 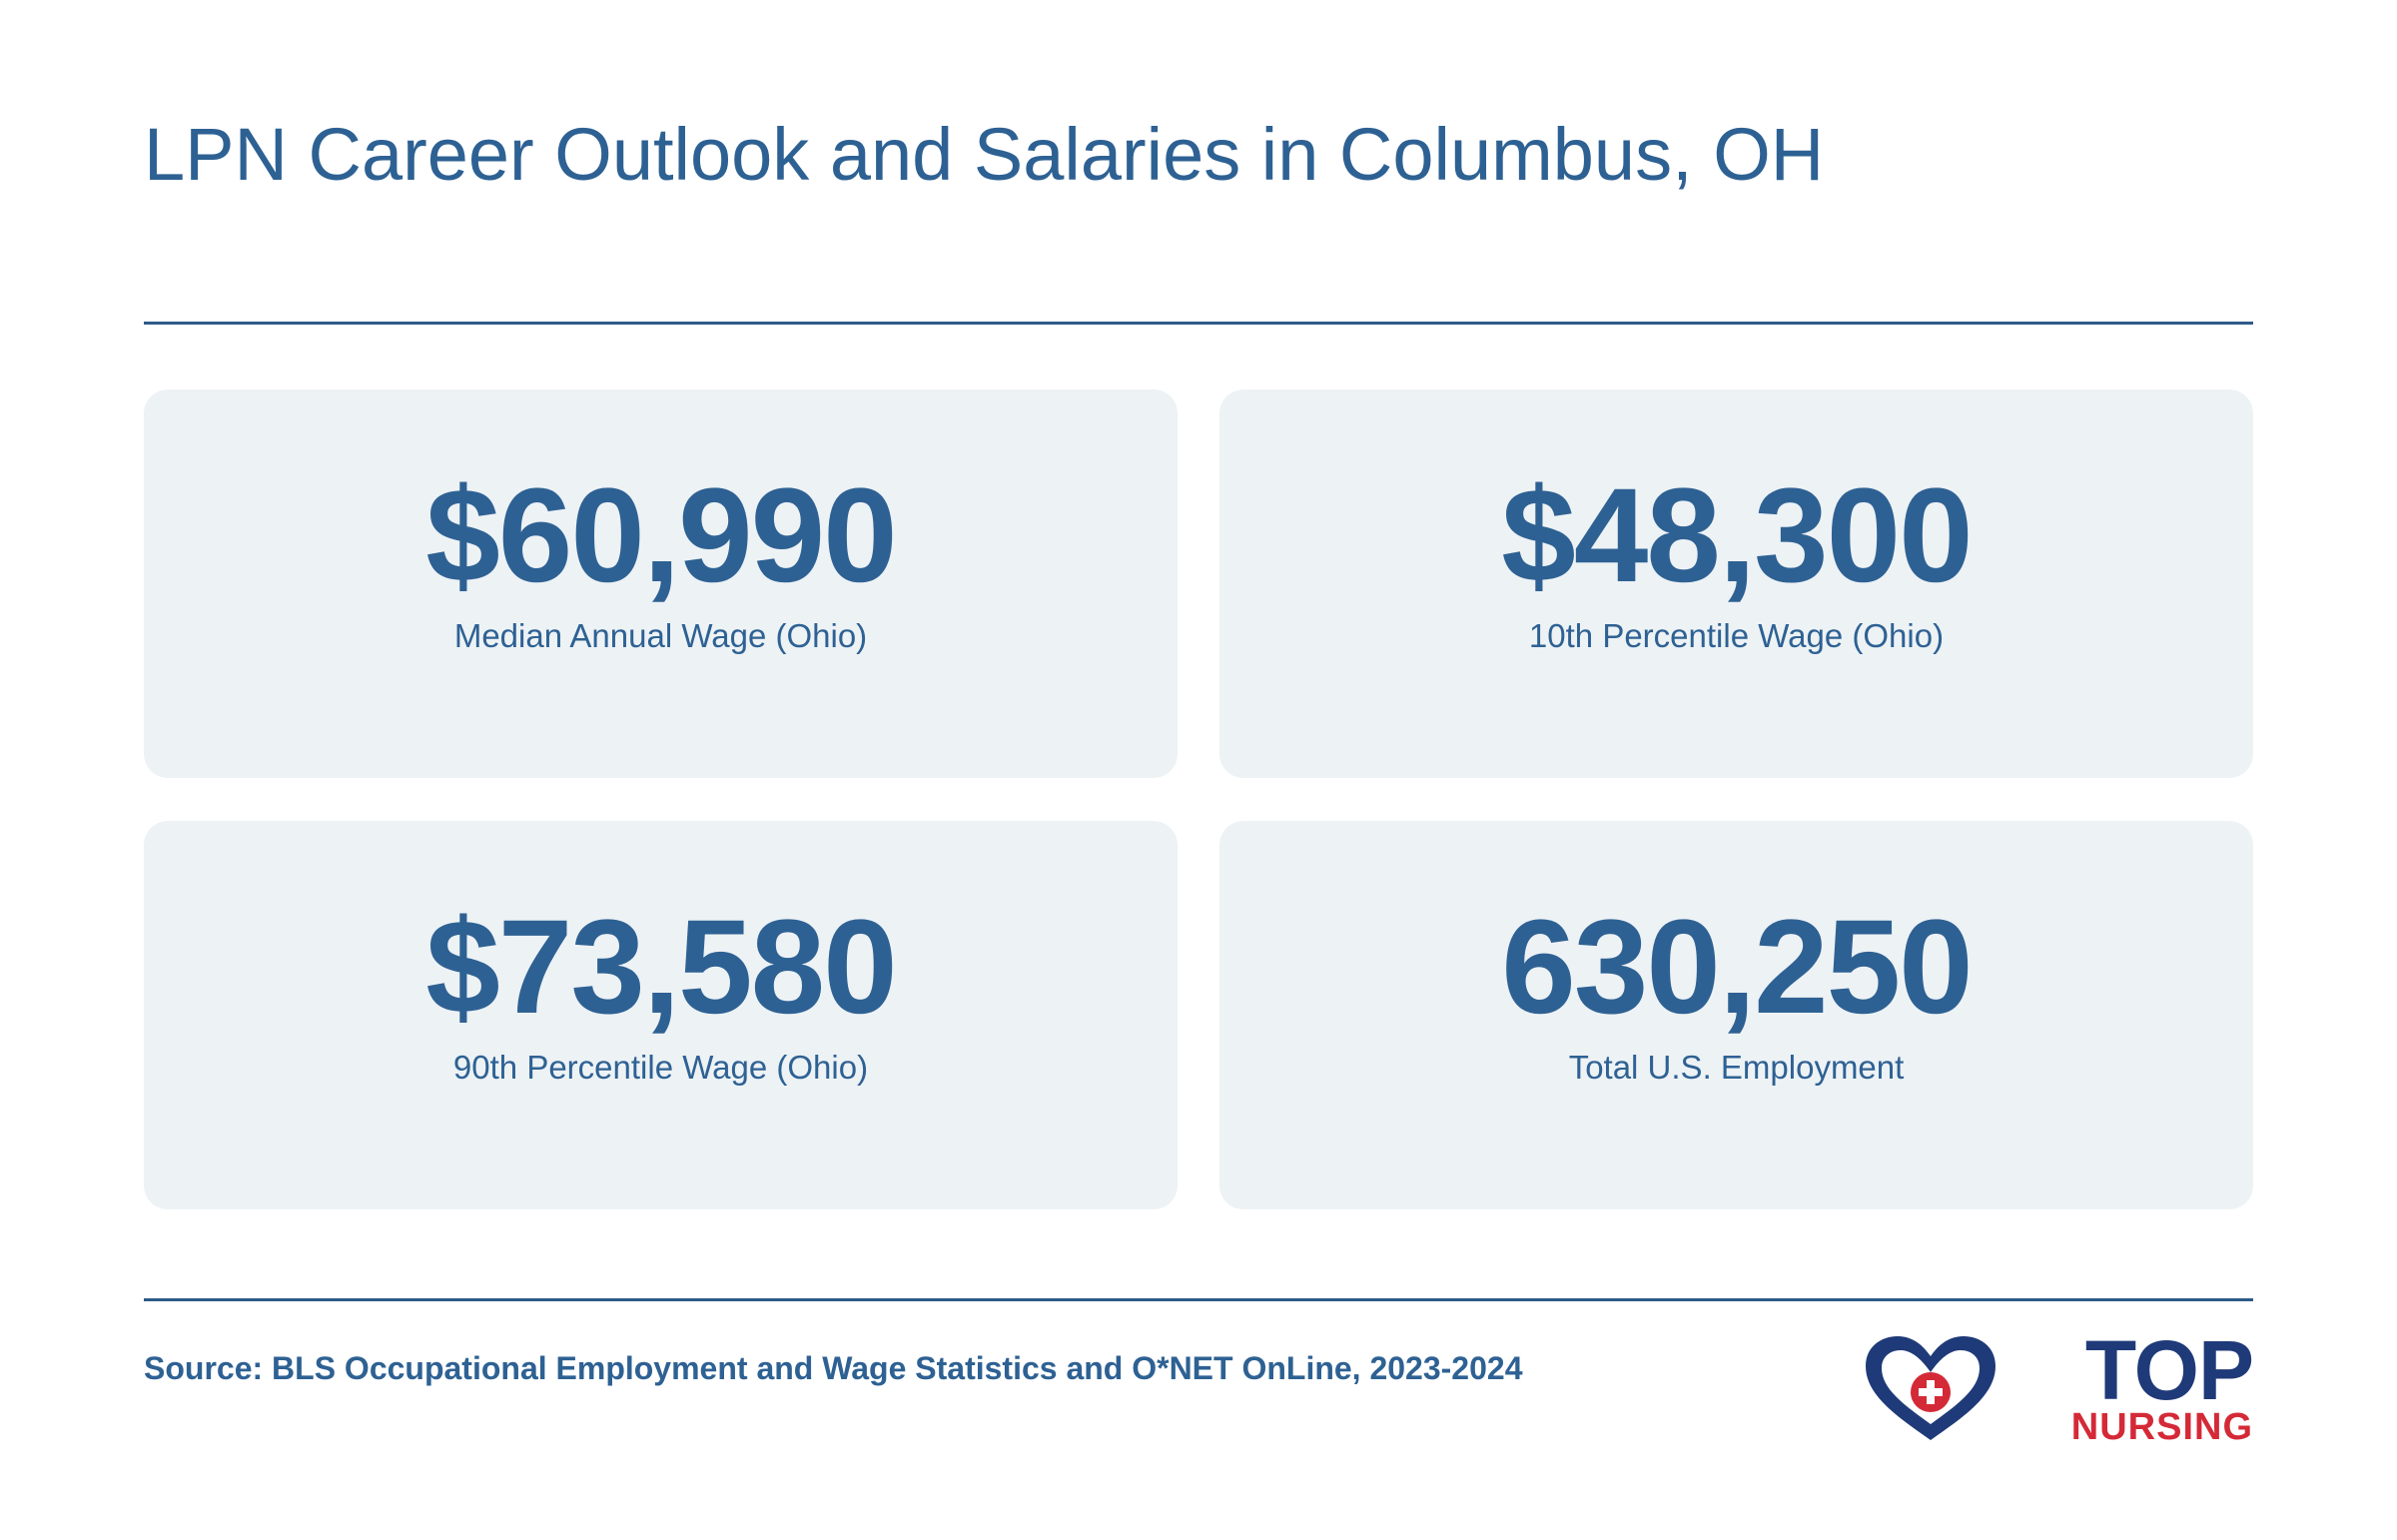 I want to click on stat-card: $48,300 10th Percentile Wage (Ohio), so click(x=1736, y=583).